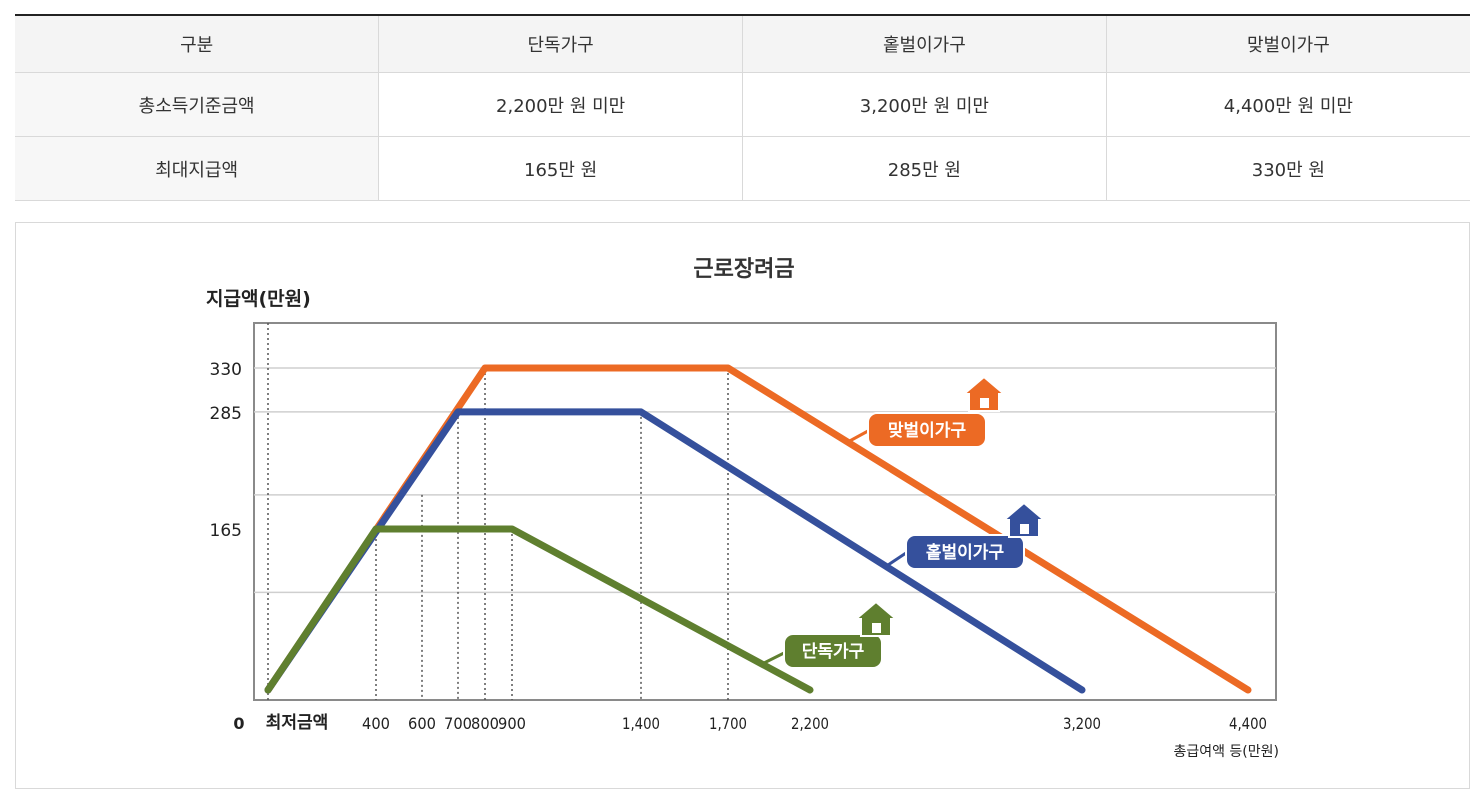 This screenshot has width=1483, height=802. I want to click on x-tick-label: 2,200, so click(810, 723).